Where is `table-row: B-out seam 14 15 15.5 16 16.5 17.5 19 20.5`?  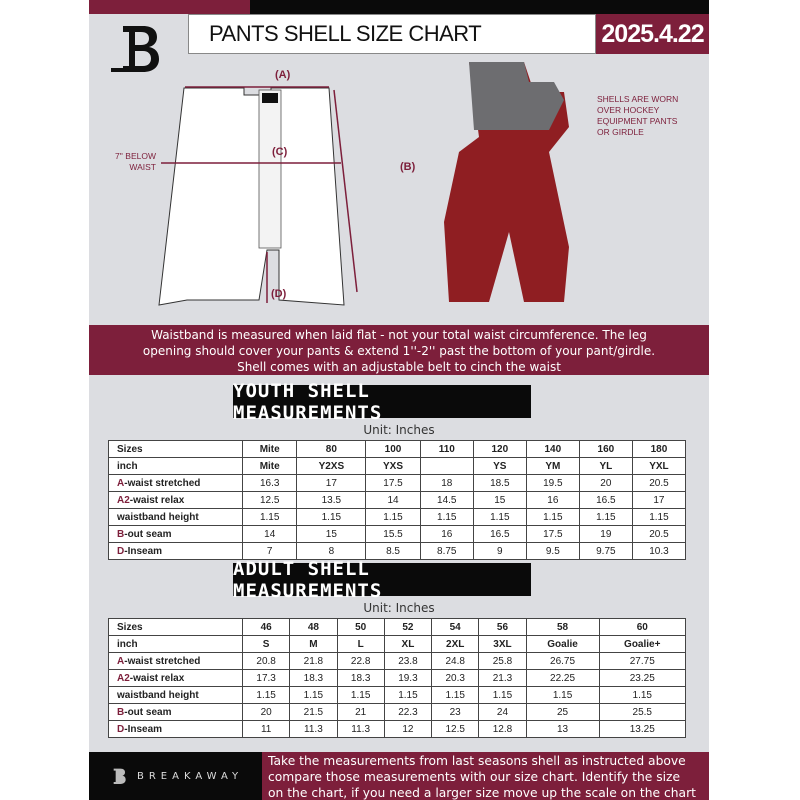
table-row: B-out seam 14 15 15.5 16 16.5 17.5 19 20.5 is located at coordinates (397, 534).